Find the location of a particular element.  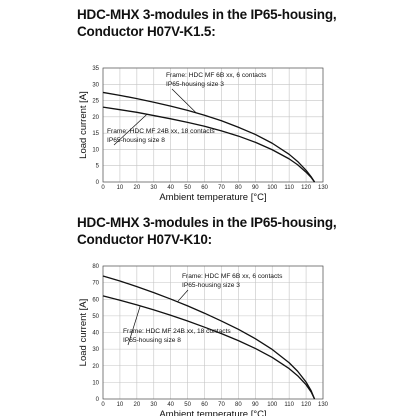

chart-2-xtick-label: 30 is located at coordinates (153, 405).